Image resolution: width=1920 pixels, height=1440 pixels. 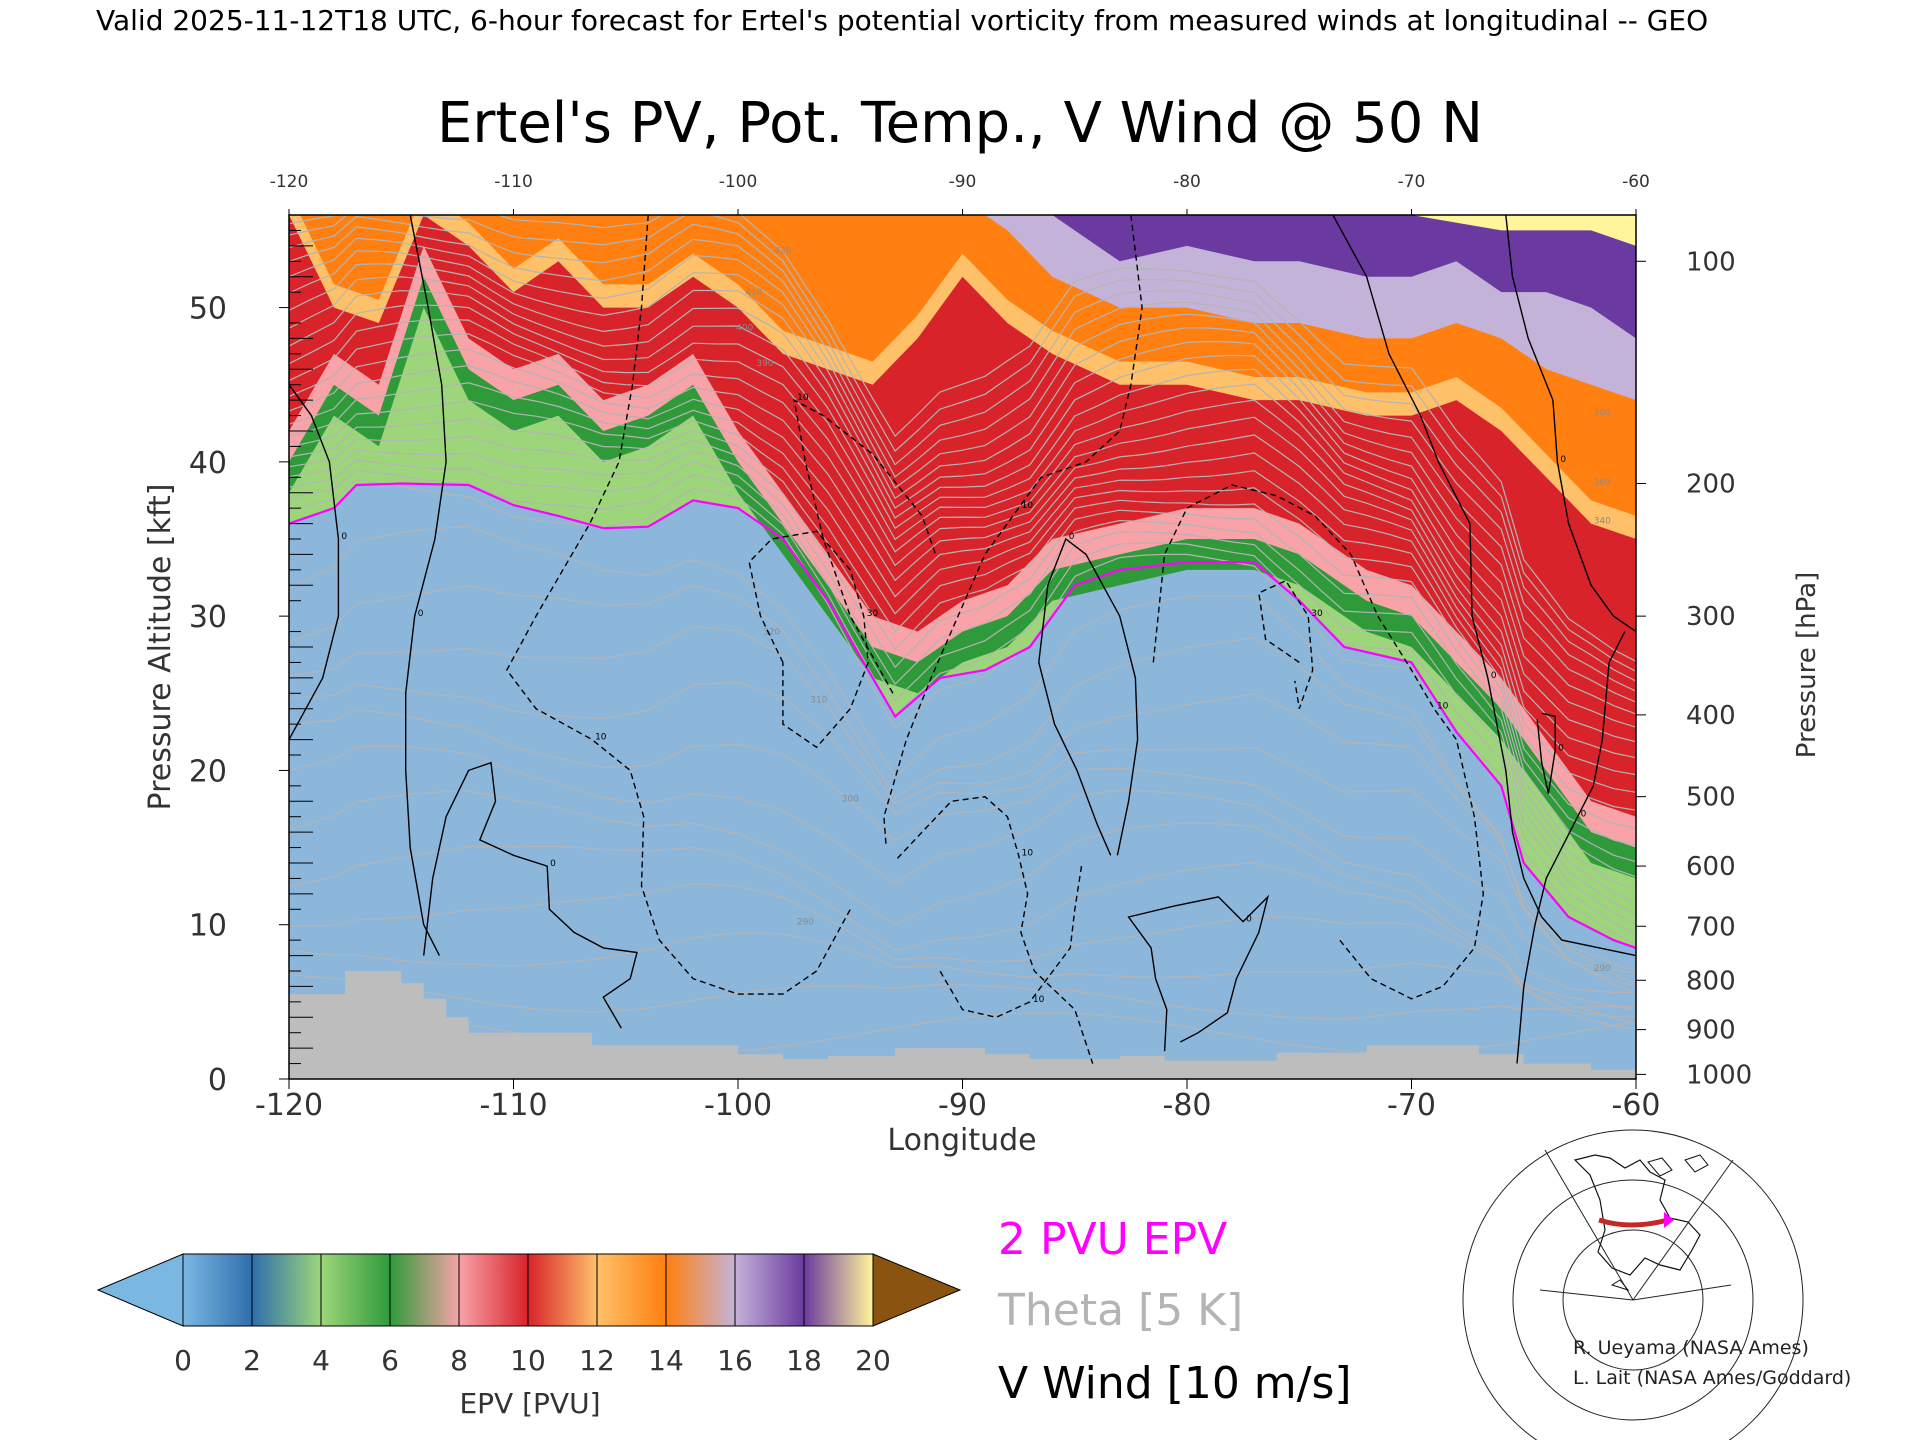 What do you see at coordinates (1412, 182) in the screenshot?
I see `x-top-tick-label: -70` at bounding box center [1412, 182].